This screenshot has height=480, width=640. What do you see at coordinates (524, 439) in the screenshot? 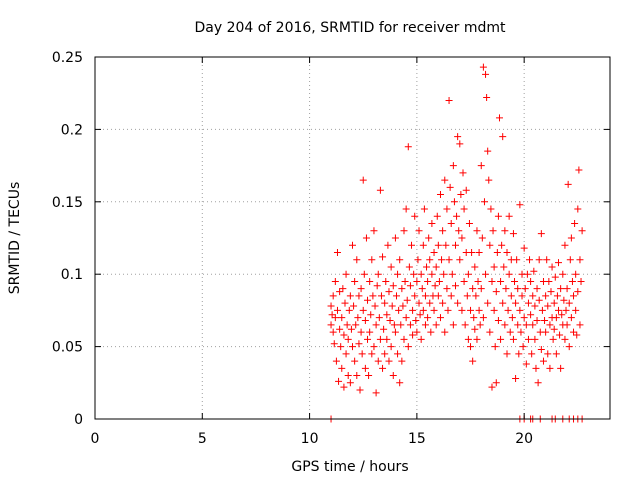
I see `x-tick-label: 20` at bounding box center [524, 439].